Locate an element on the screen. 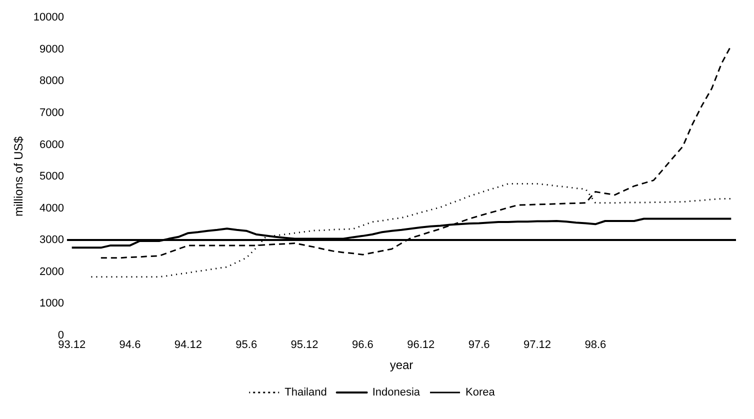  x-tick-label: 97.6 is located at coordinates (479, 345).